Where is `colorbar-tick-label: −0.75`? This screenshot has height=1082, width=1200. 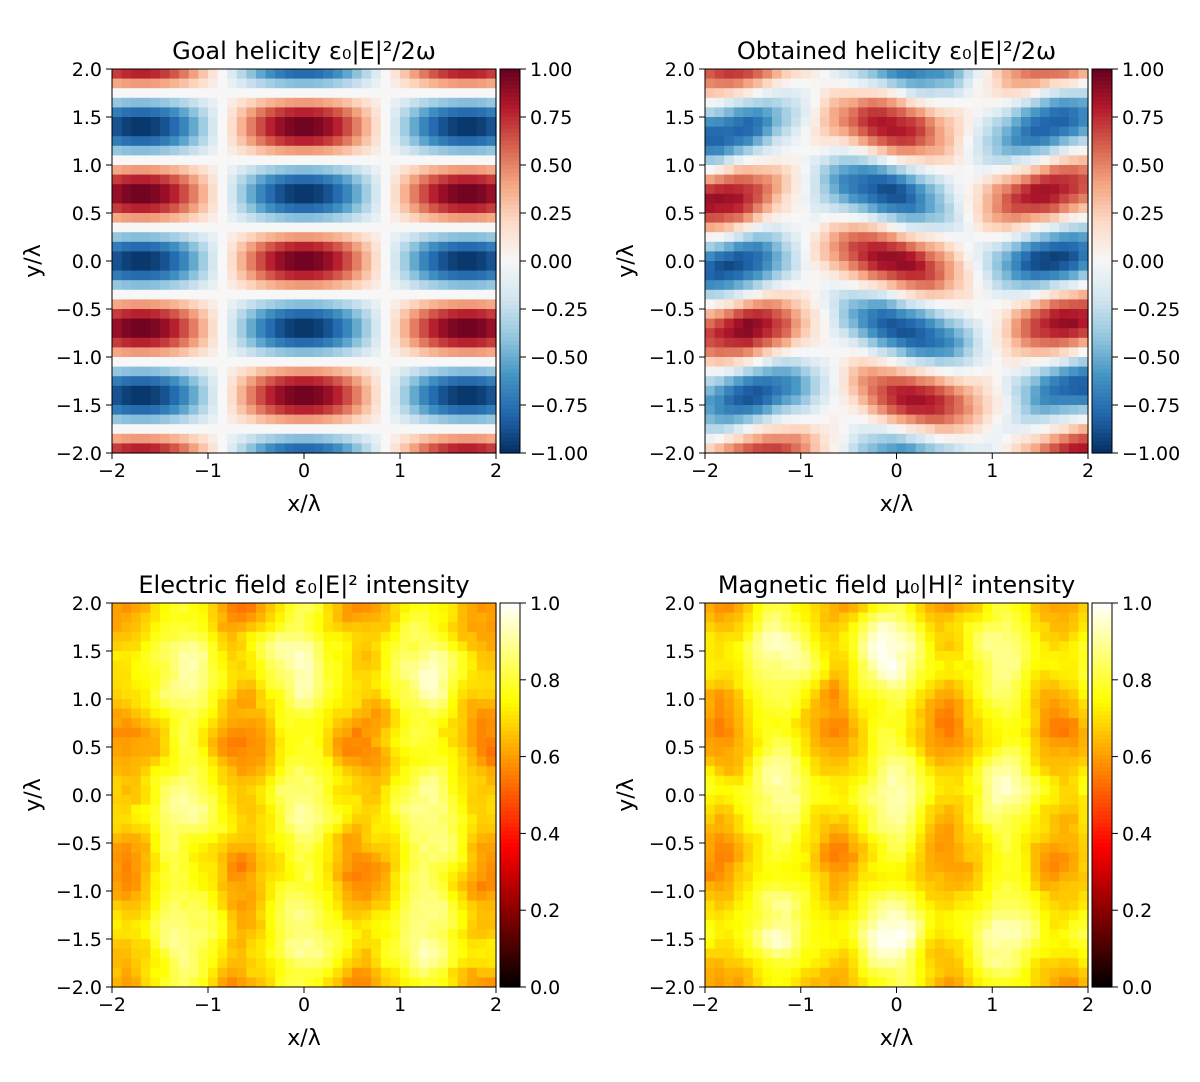
colorbar-tick-label: −0.75 is located at coordinates (559, 406).